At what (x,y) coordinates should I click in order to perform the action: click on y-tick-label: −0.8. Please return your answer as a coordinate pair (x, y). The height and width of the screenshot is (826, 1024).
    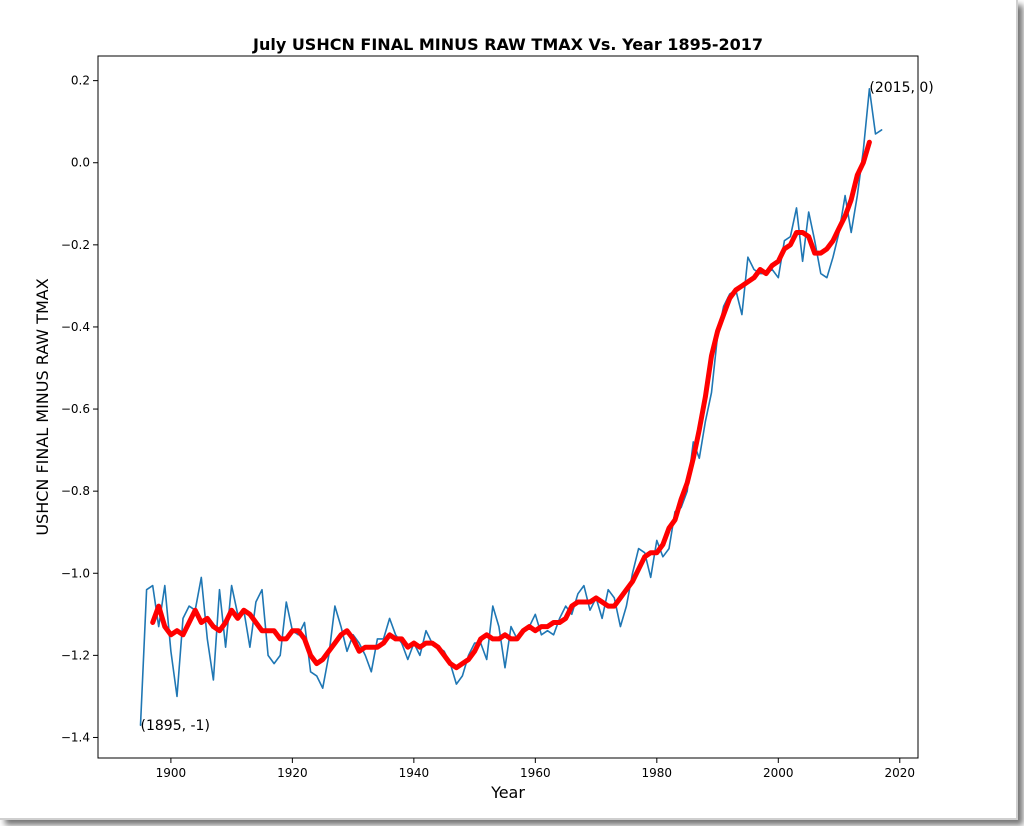
    Looking at the image, I should click on (75, 491).